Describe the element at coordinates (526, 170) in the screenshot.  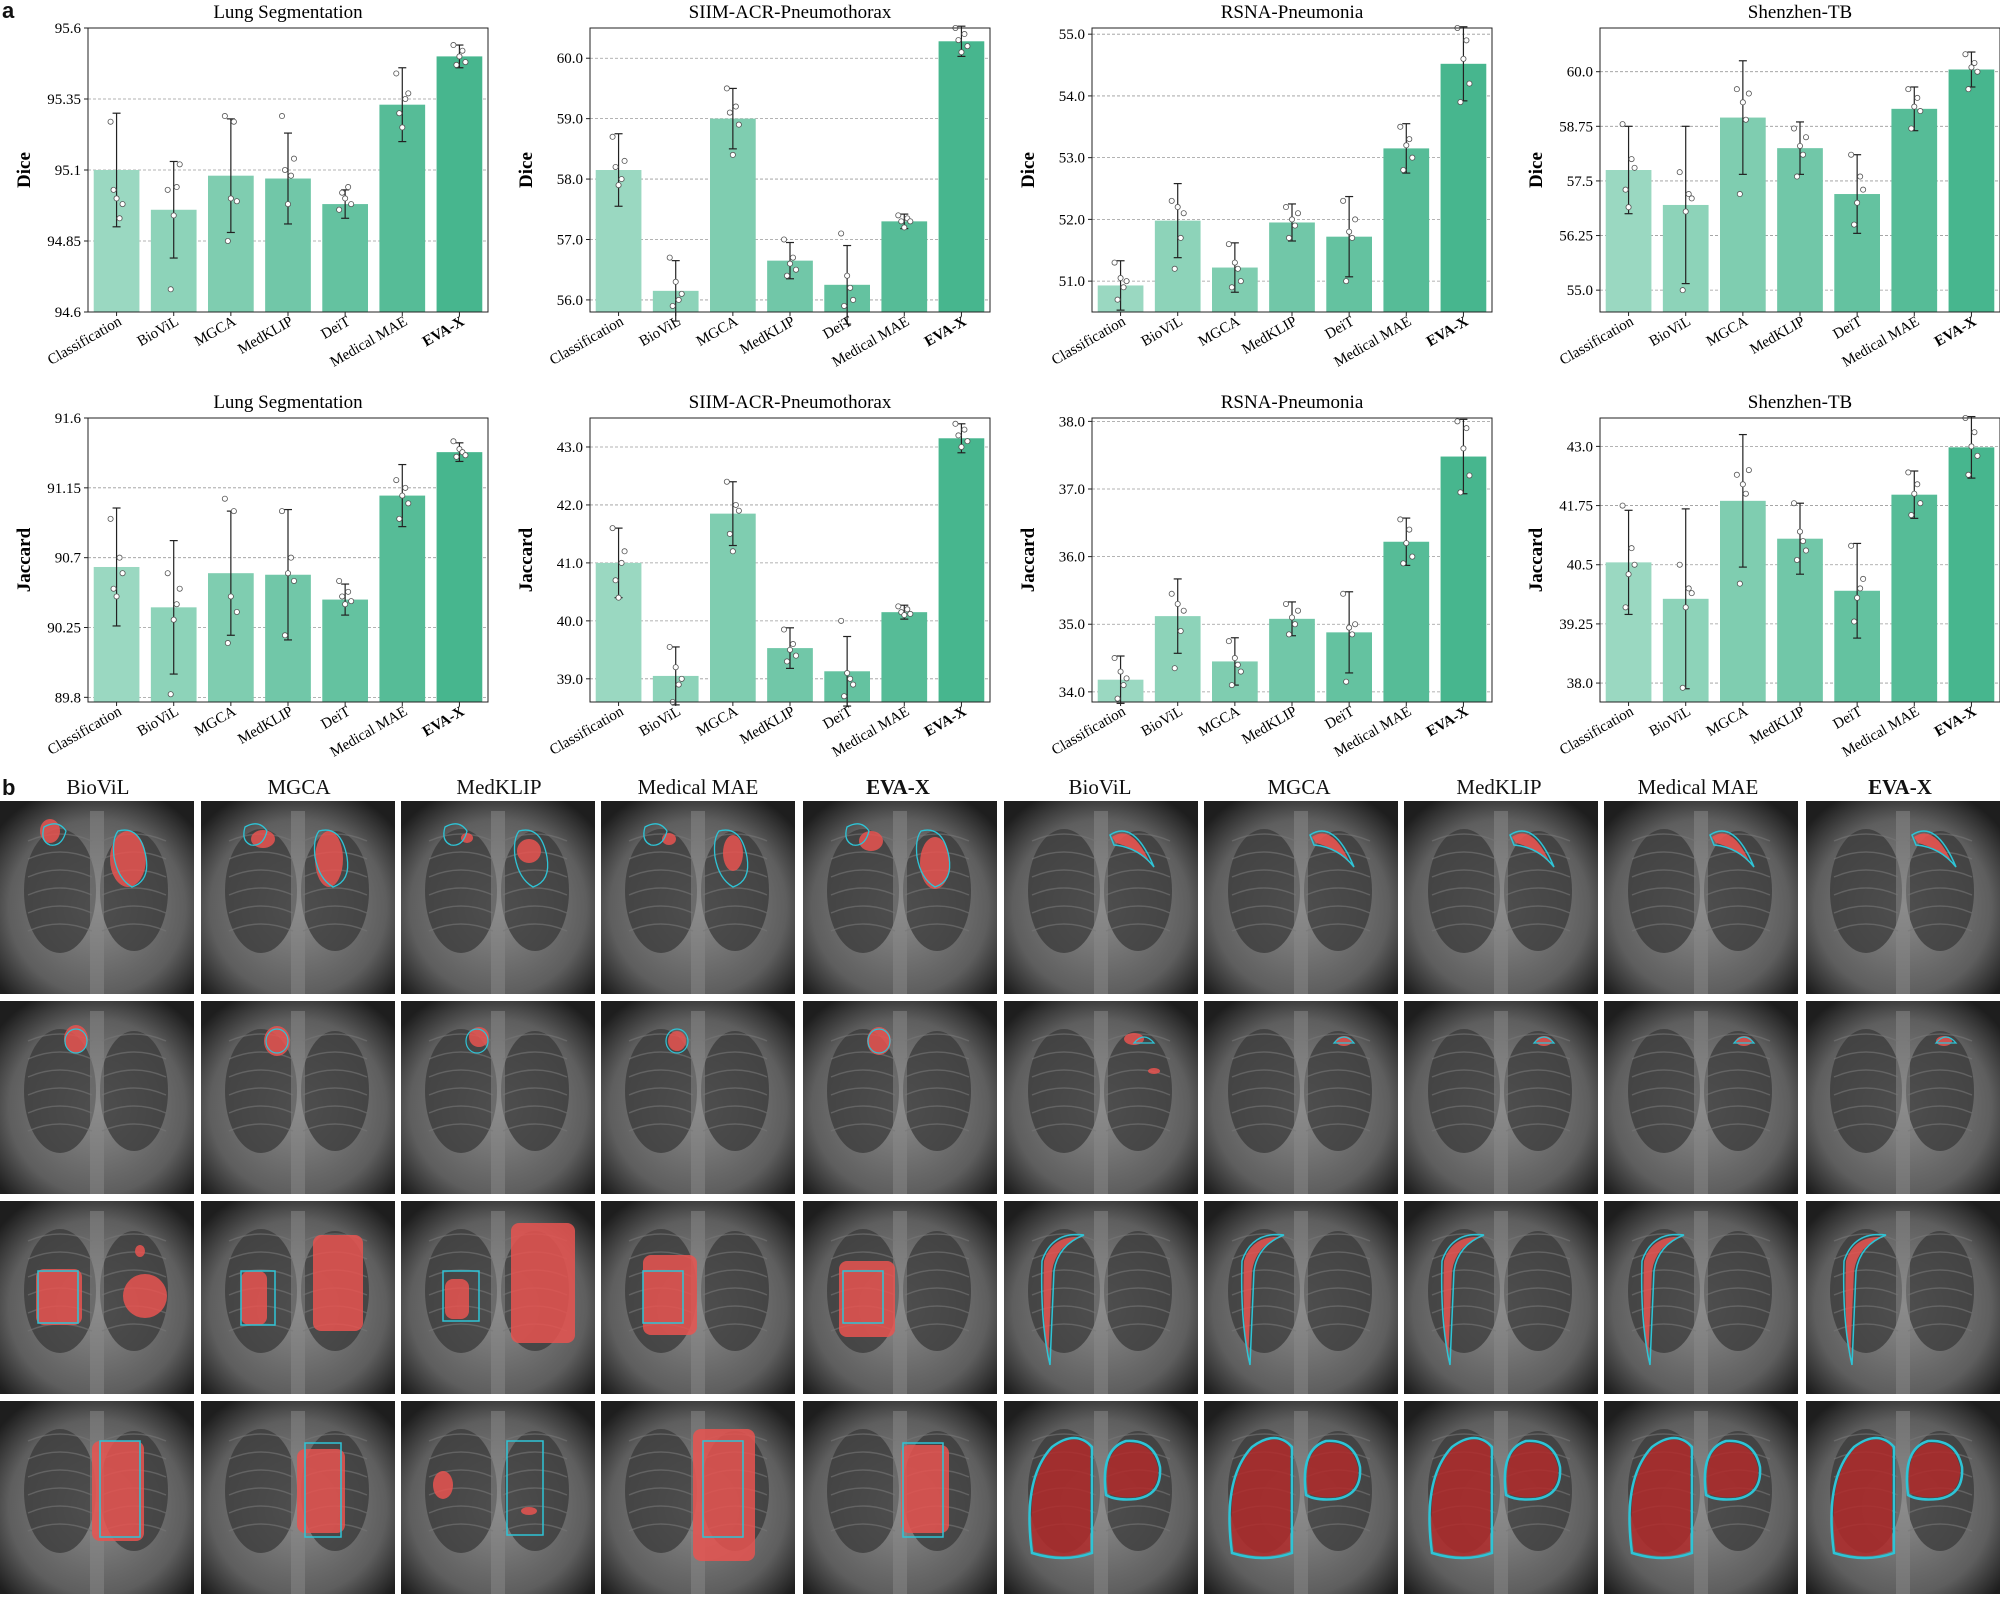
I see `y-axis-label: Dice` at that location.